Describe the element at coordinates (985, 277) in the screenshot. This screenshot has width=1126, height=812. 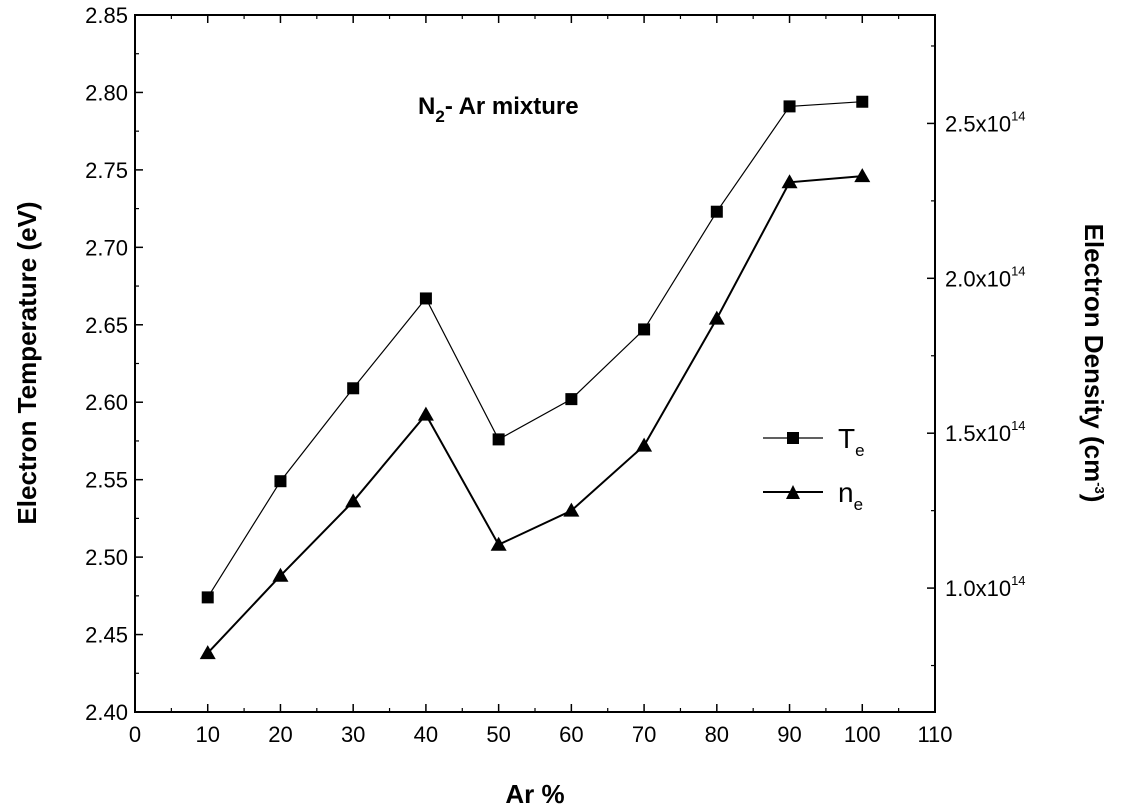
I see `y-right-tick-label: 2.0x10¹⁴` at that location.